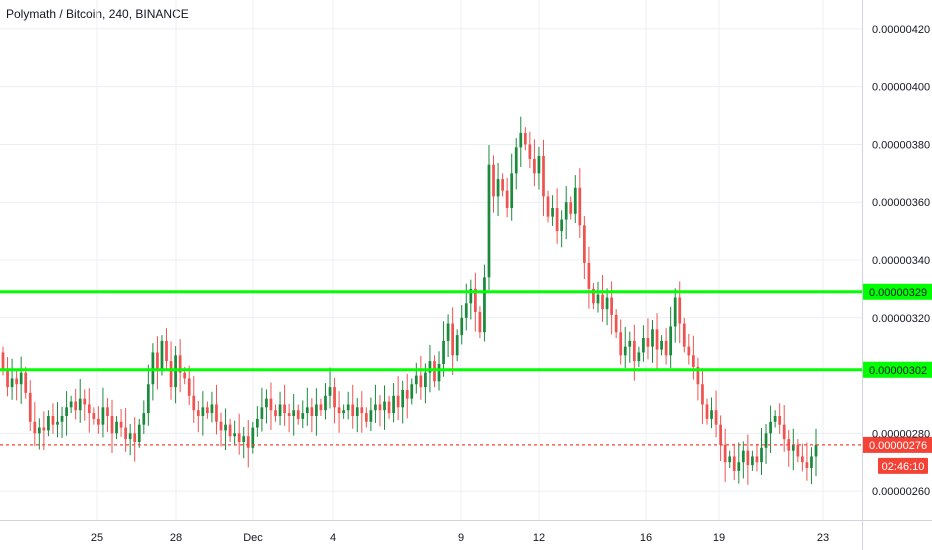  What do you see at coordinates (901, 319) in the screenshot?
I see `y-tick-label: 0.00000320` at bounding box center [901, 319].